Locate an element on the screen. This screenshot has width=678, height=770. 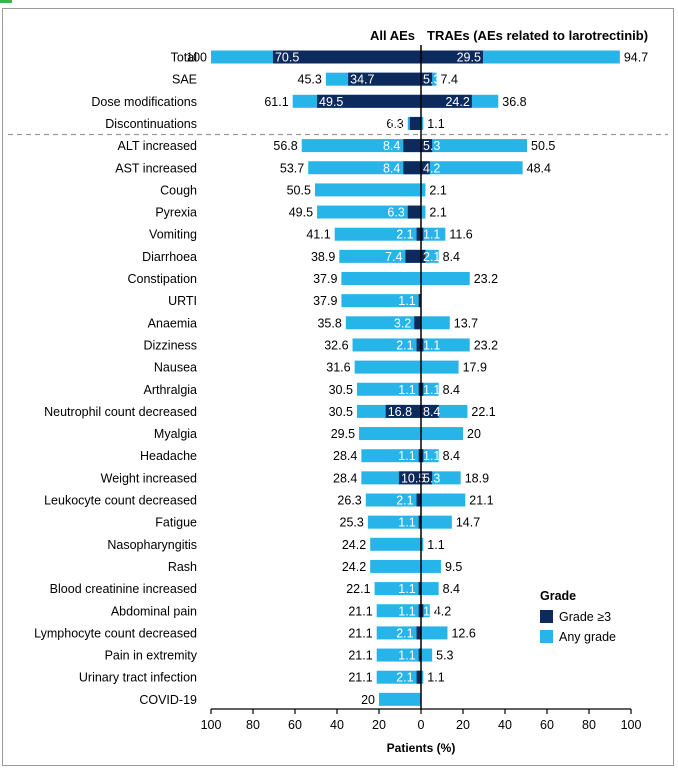
value-all-any-headache: 28.4 is located at coordinates (345, 456).